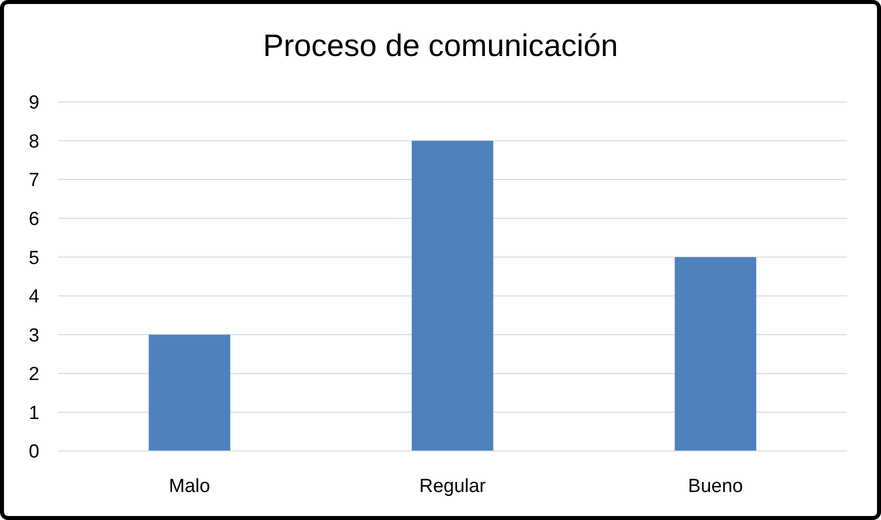  I want to click on x-tick-label: Bueno, so click(715, 486).